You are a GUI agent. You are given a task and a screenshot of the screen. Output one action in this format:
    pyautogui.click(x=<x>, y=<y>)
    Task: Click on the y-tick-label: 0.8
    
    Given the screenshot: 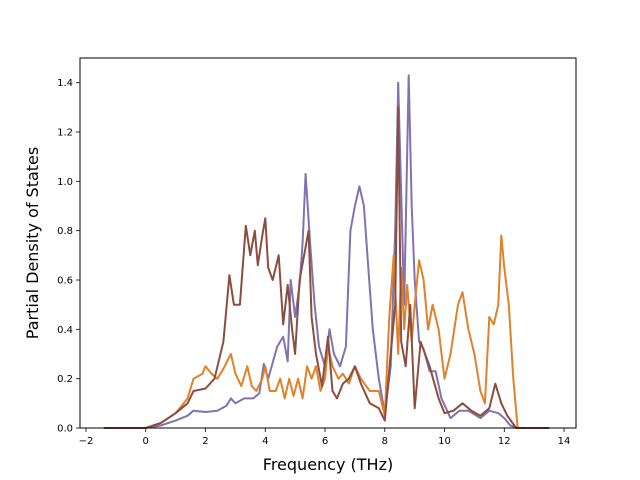 What is the action you would take?
    pyautogui.click(x=65, y=231)
    